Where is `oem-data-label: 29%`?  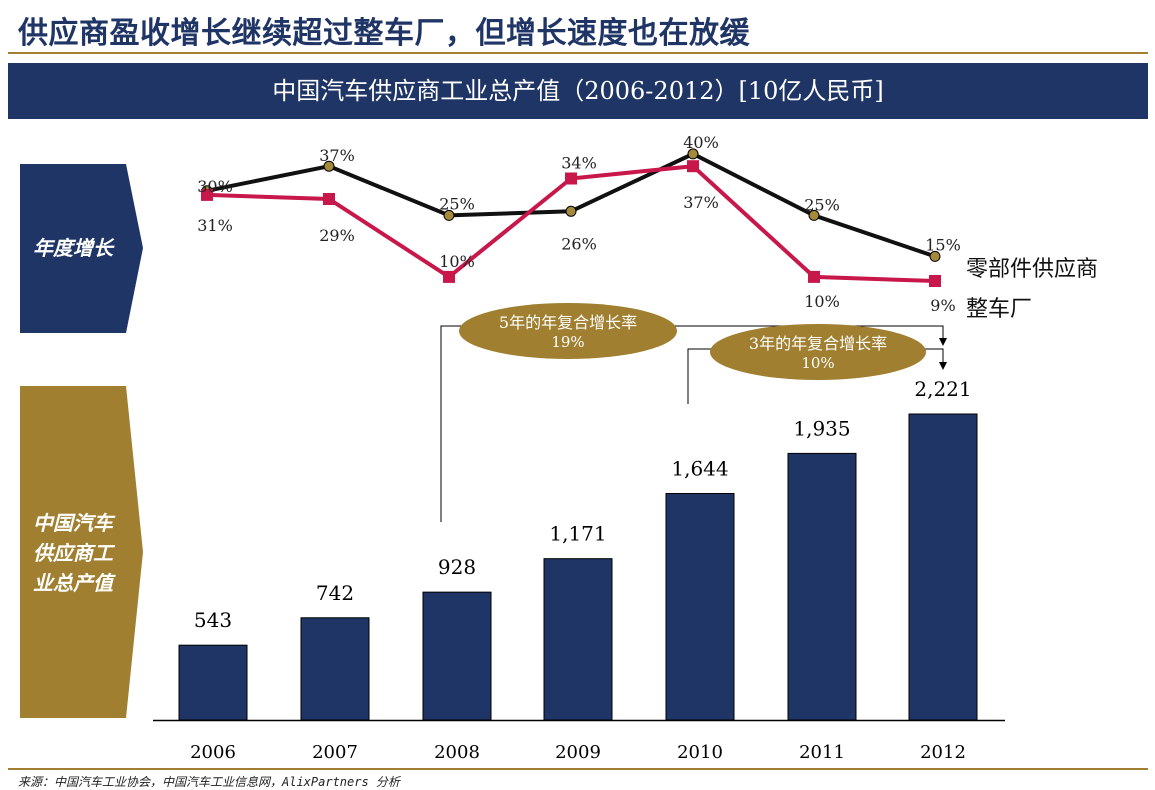 oem-data-label: 29% is located at coordinates (337, 235).